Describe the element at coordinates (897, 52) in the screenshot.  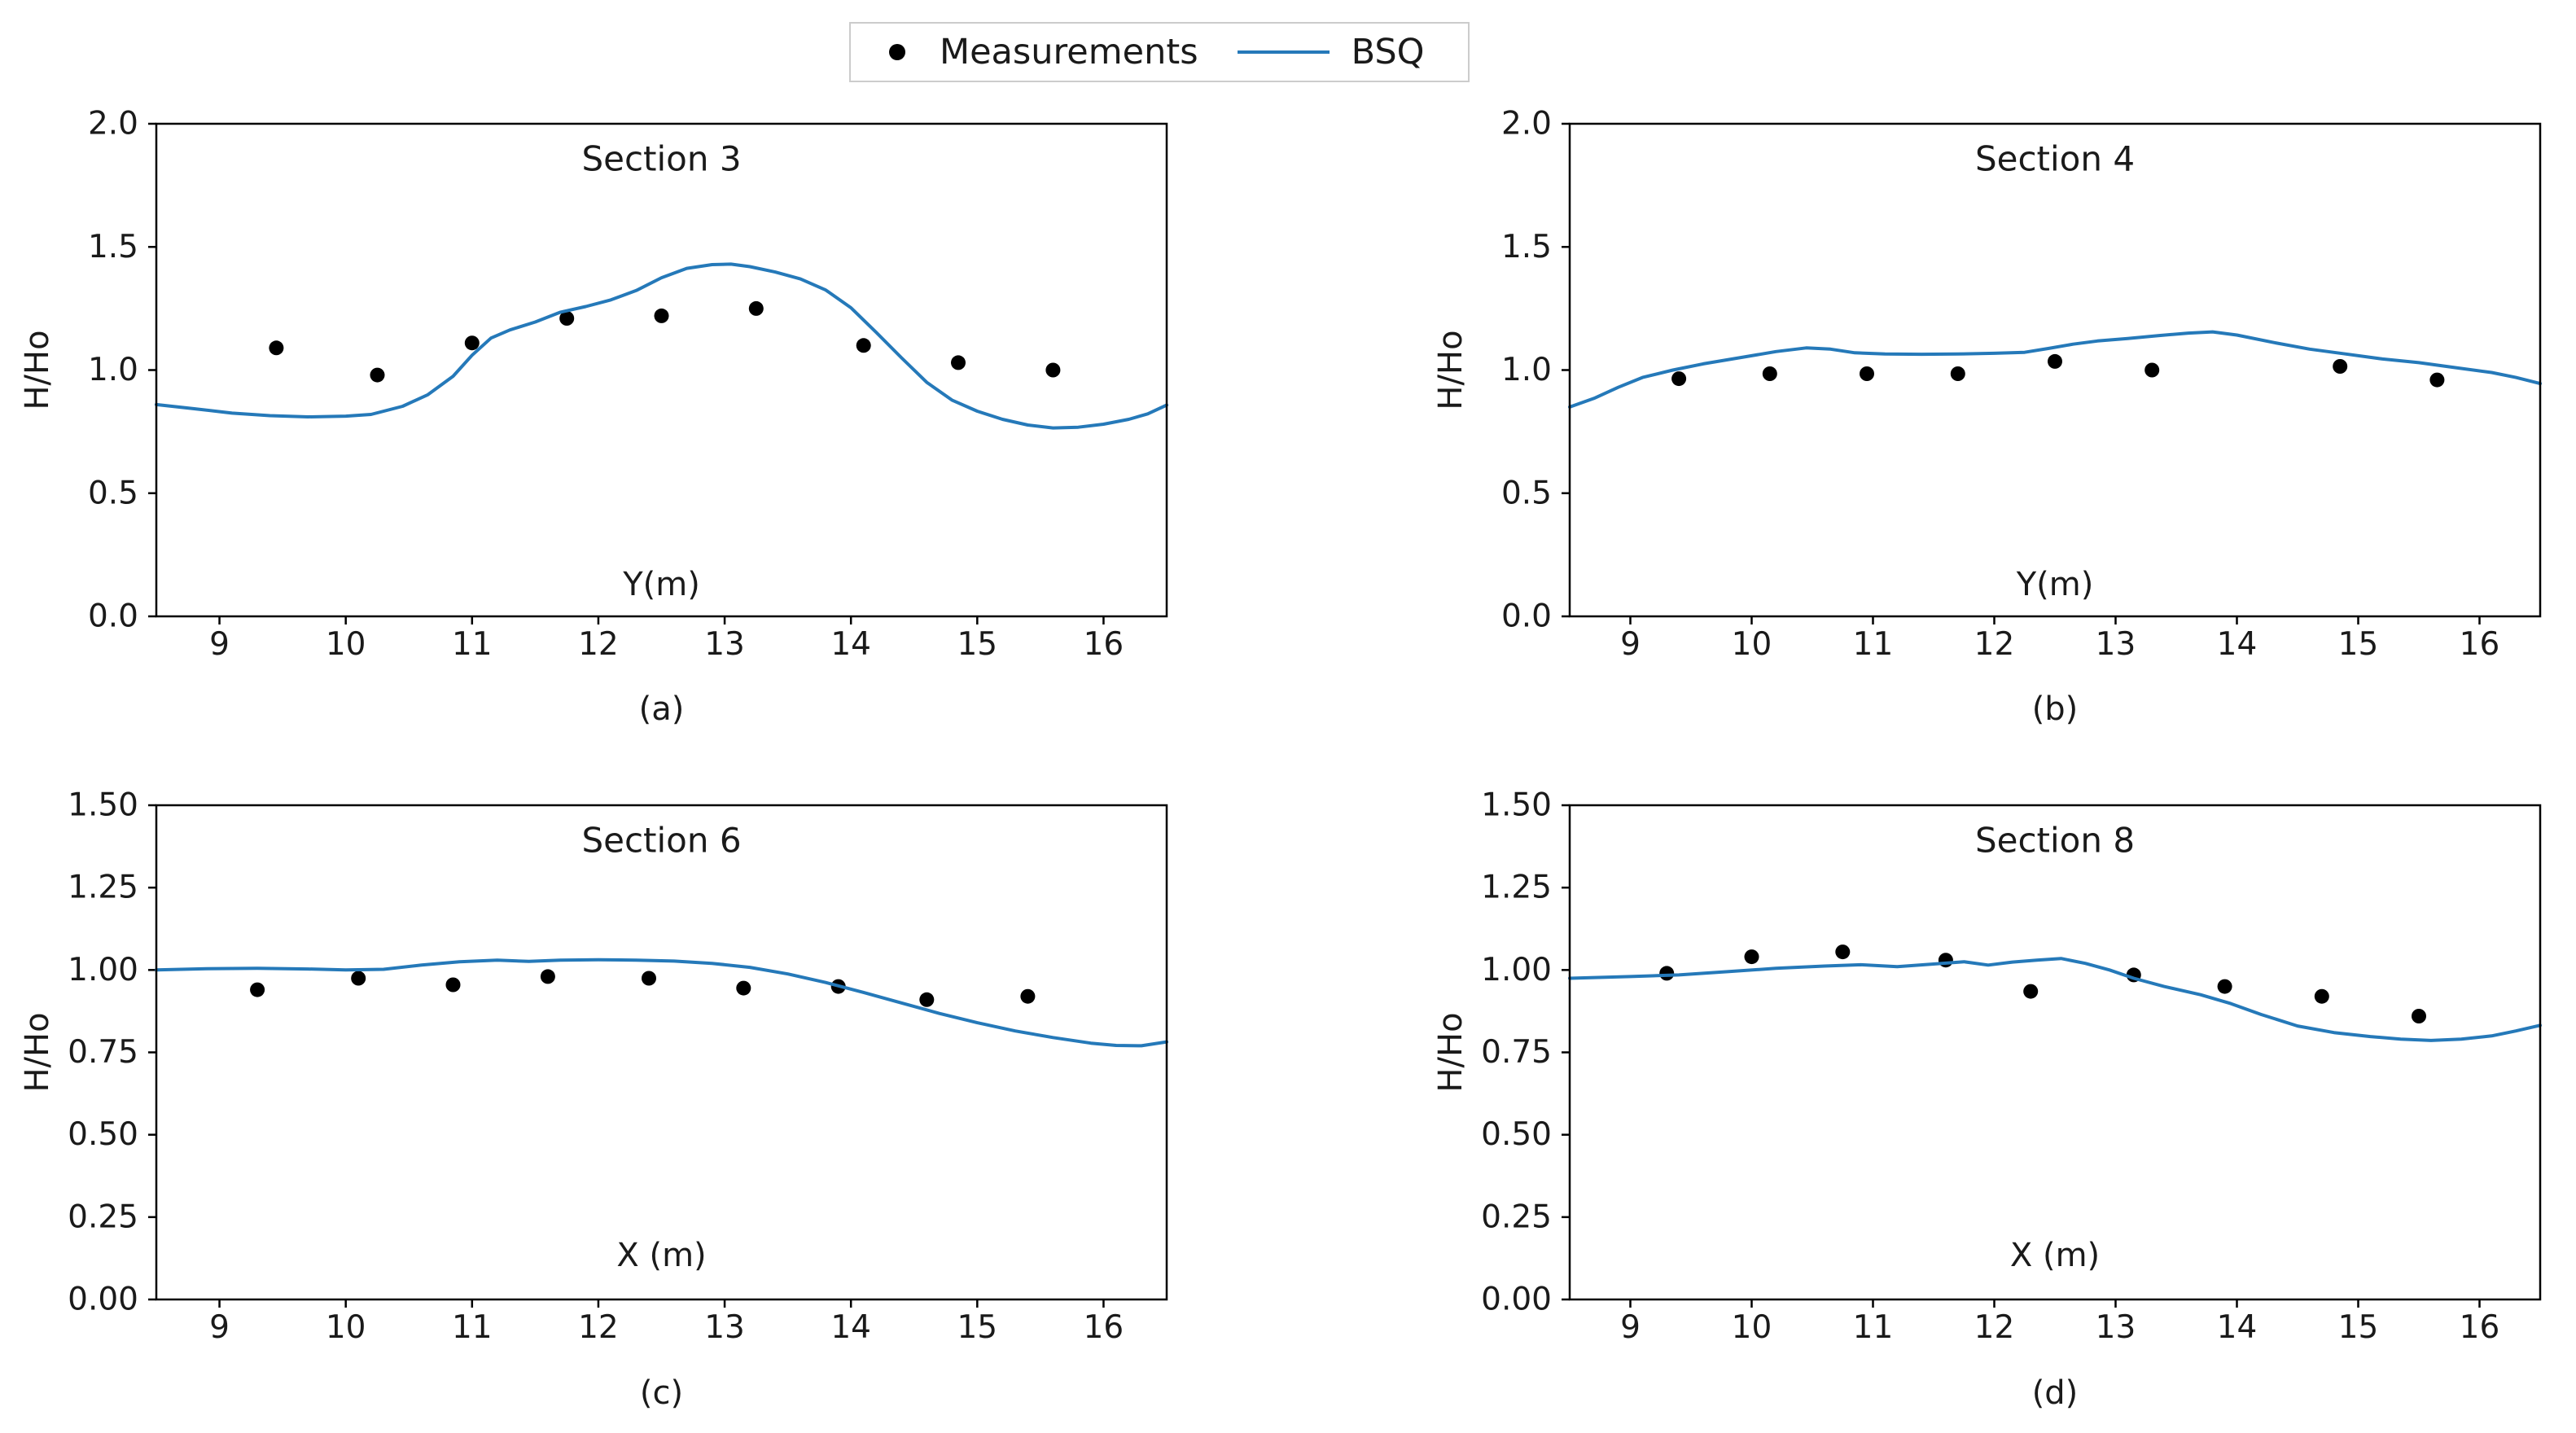
I see `measurements-marker-icon` at that location.